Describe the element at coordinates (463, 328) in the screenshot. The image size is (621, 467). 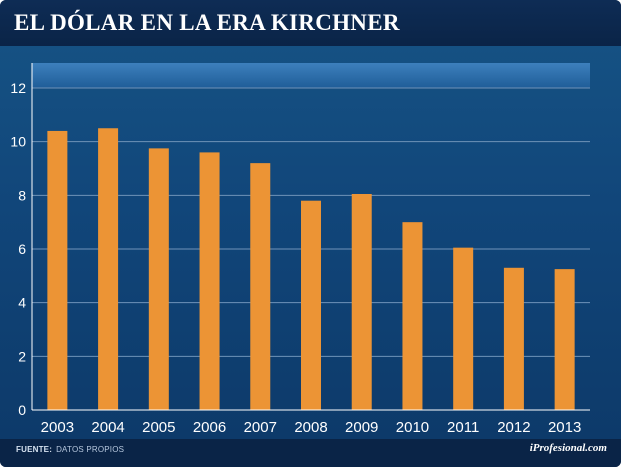
I see `bar-2011` at that location.